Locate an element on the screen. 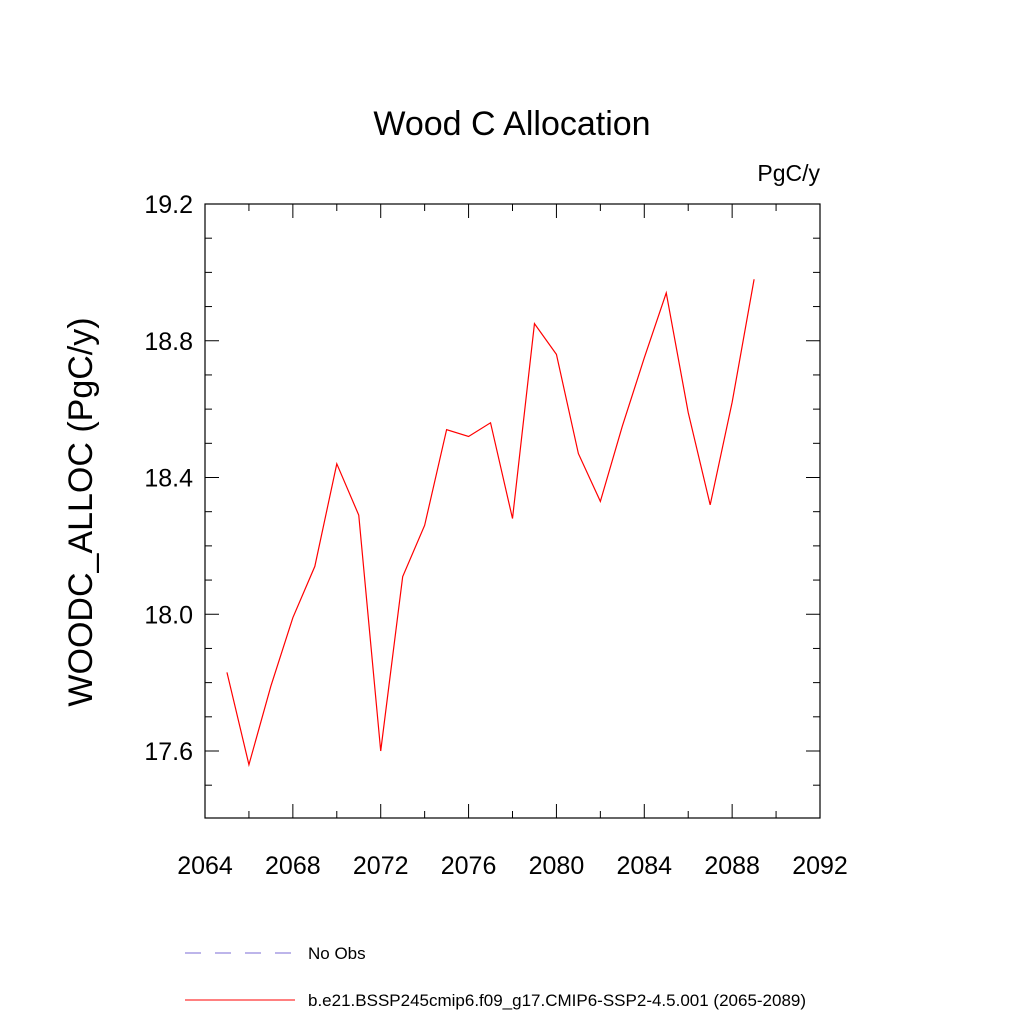  y-tick-label: 18.0 is located at coordinates (168, 615).